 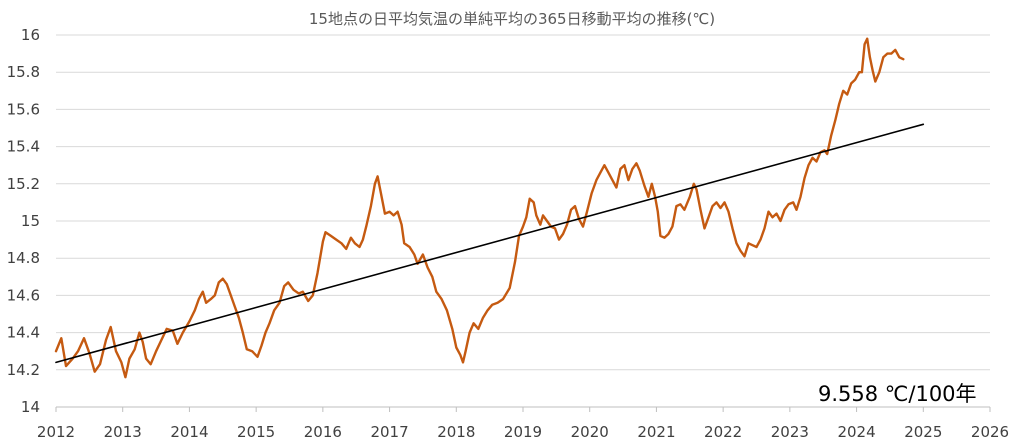 I want to click on x-tick-label: 2024, so click(x=856, y=432).